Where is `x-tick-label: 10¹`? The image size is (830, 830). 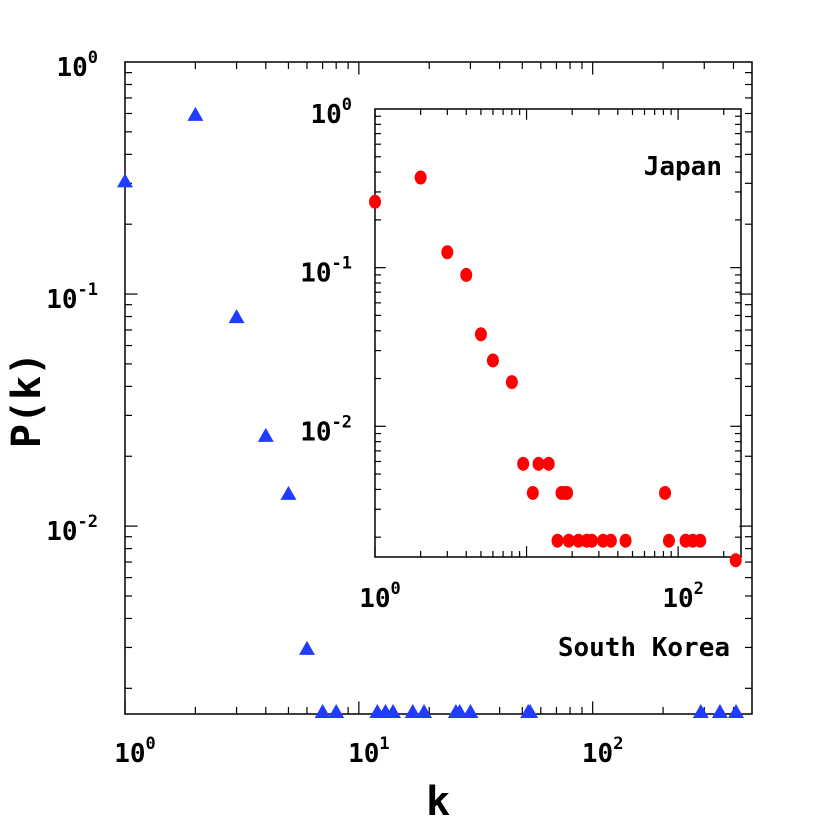
x-tick-label: 10¹ is located at coordinates (369, 751).